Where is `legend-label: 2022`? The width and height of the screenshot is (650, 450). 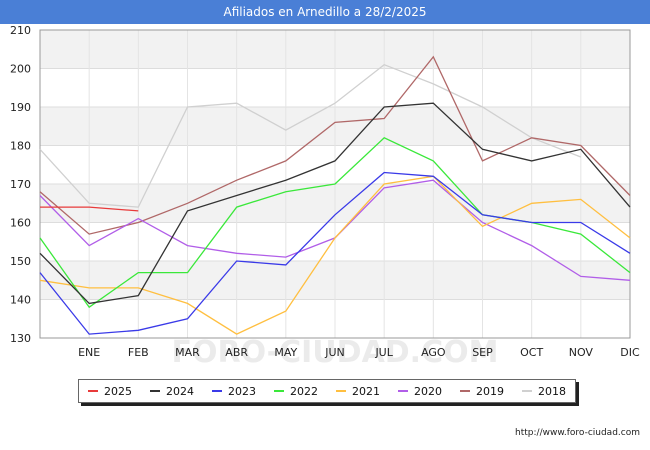 legend-label: 2022 is located at coordinates (304, 391).